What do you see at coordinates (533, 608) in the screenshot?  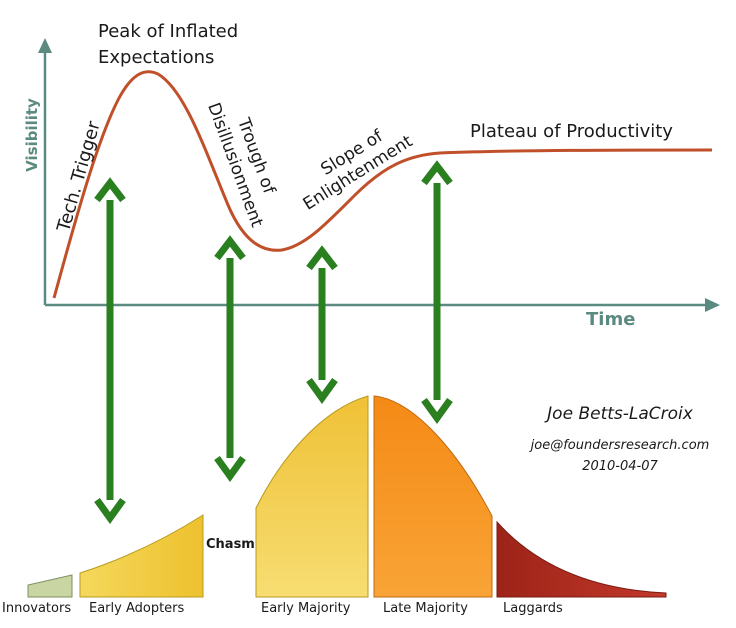 I see `laggards-label: Laggards` at bounding box center [533, 608].